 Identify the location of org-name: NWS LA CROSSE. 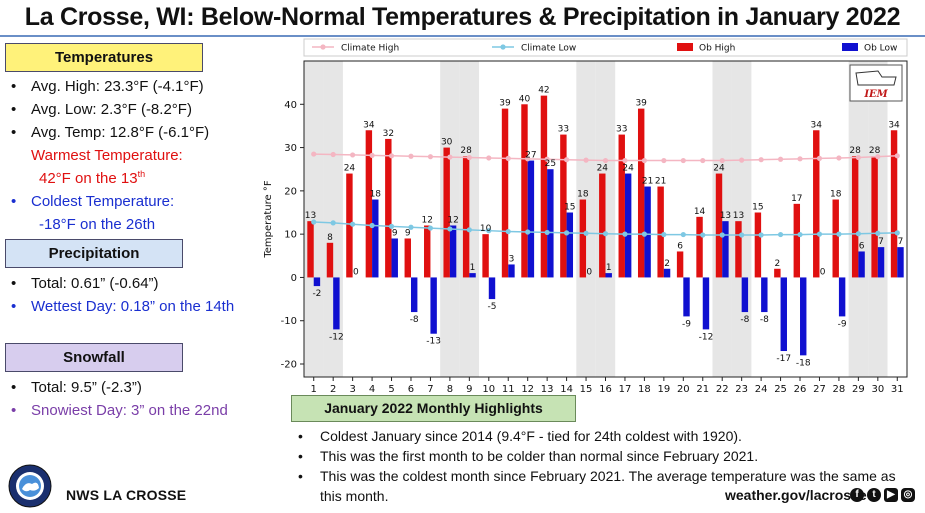
(126, 495).